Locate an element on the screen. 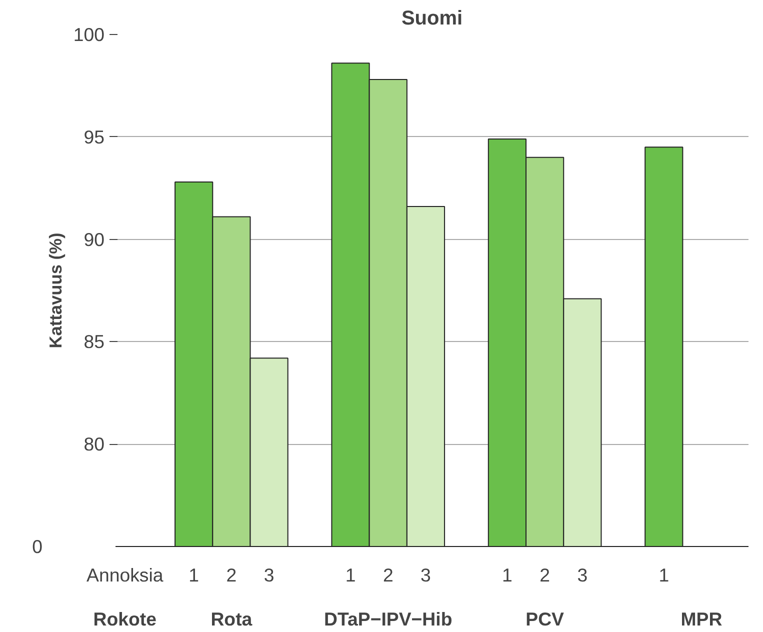 This screenshot has width=763, height=632. x-tick-label: PCV is located at coordinates (545, 619).